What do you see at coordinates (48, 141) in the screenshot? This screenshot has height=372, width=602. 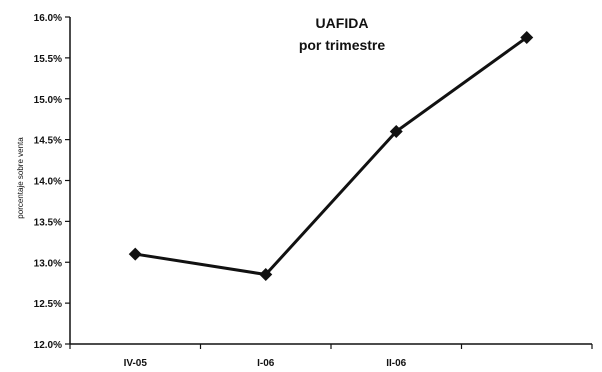 I see `y-tick-label: 14.5%` at bounding box center [48, 141].